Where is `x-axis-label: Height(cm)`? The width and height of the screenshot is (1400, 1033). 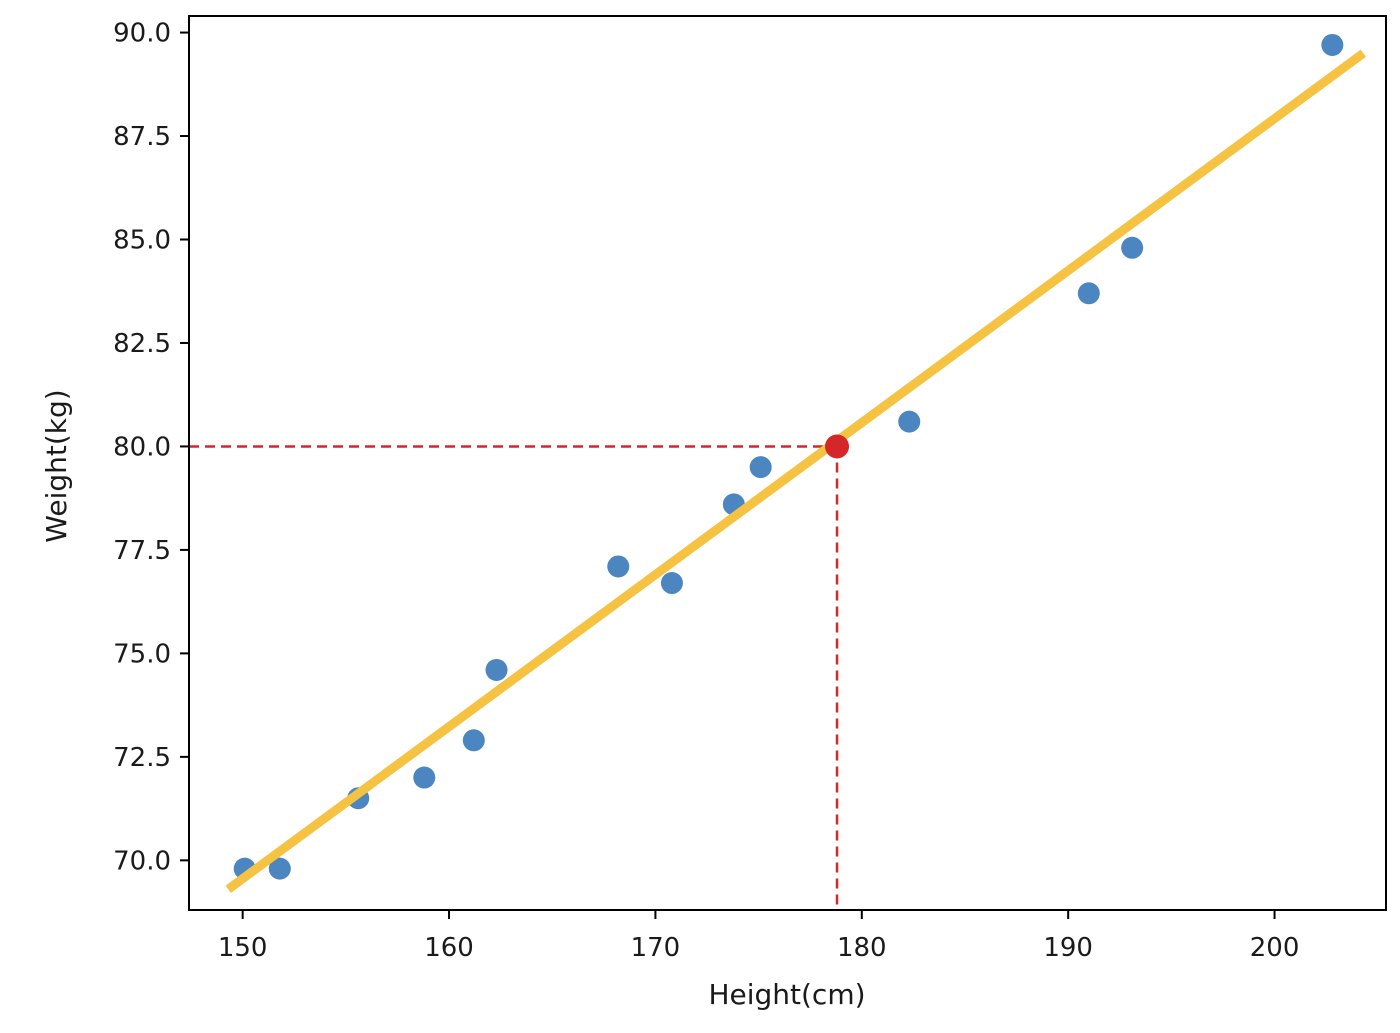 x-axis-label: Height(cm) is located at coordinates (786, 994).